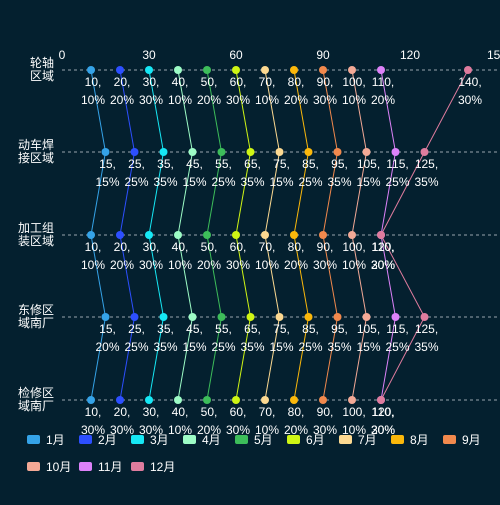 This screenshot has height=505, width=500. Describe the element at coordinates (151, 247) in the screenshot. I see `data-label: 30,` at that location.